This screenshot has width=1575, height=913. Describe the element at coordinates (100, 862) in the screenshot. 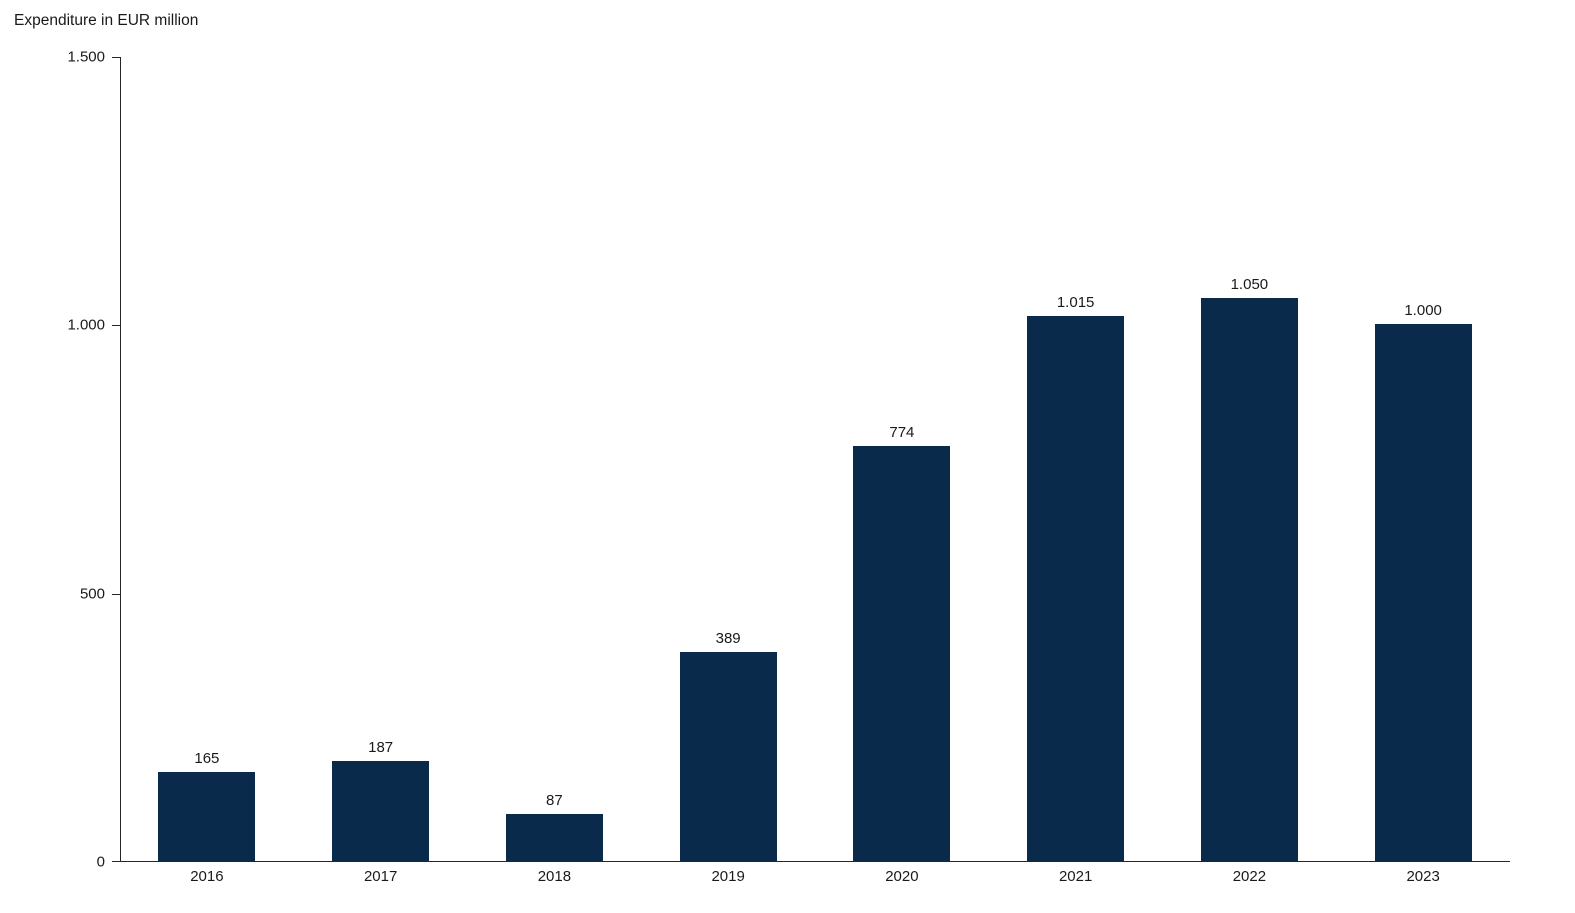

I see `y-axis-tick-label: 0` at that location.